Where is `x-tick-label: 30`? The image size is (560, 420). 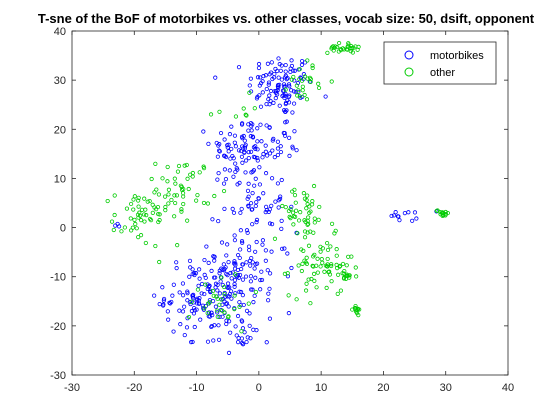 x-tick-label: 30 is located at coordinates (446, 388).